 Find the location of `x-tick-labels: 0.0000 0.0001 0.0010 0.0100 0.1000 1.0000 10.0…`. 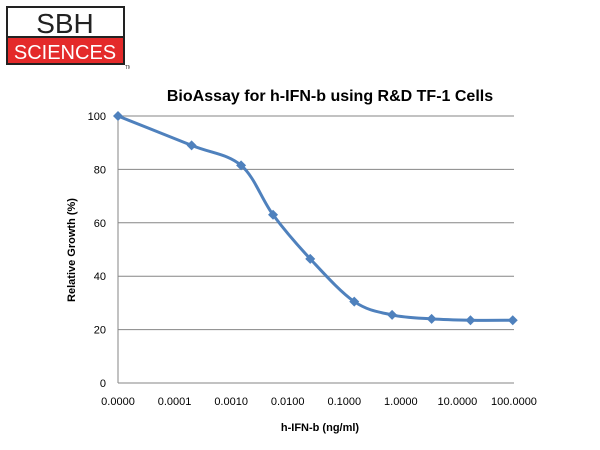

x-tick-labels: 0.0000 0.0001 0.0010 0.0100 0.1000 1.0000 10.0… is located at coordinates (319, 402).